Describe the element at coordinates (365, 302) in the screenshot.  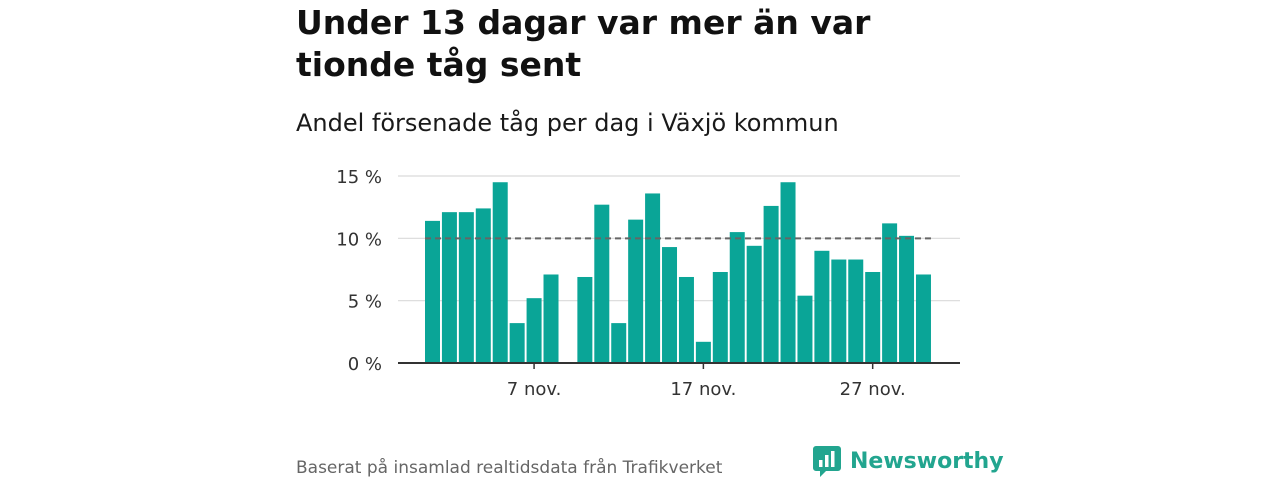
I see `y-tick-label: 5 %` at that location.